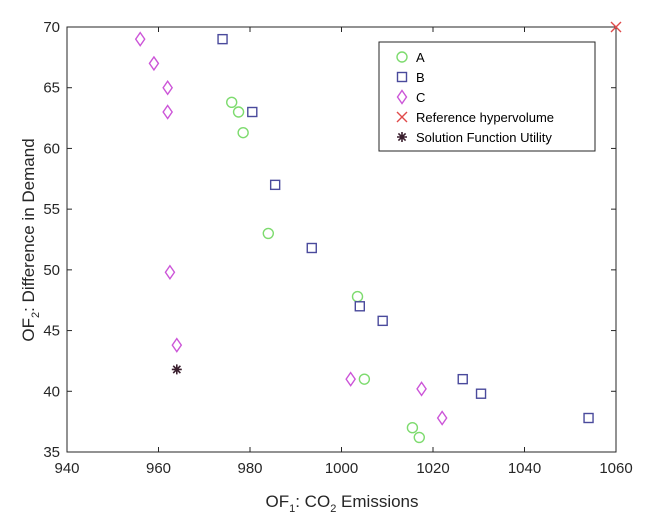 The image size is (672, 530). What do you see at coordinates (278, 501) in the screenshot?
I see `x-axis-label-prefix: OF` at bounding box center [278, 501].